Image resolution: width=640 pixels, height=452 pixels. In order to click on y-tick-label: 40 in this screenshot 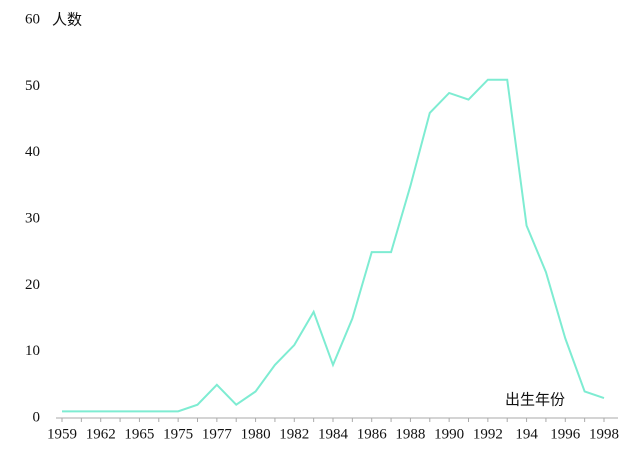, I will do `click(32, 152)`.